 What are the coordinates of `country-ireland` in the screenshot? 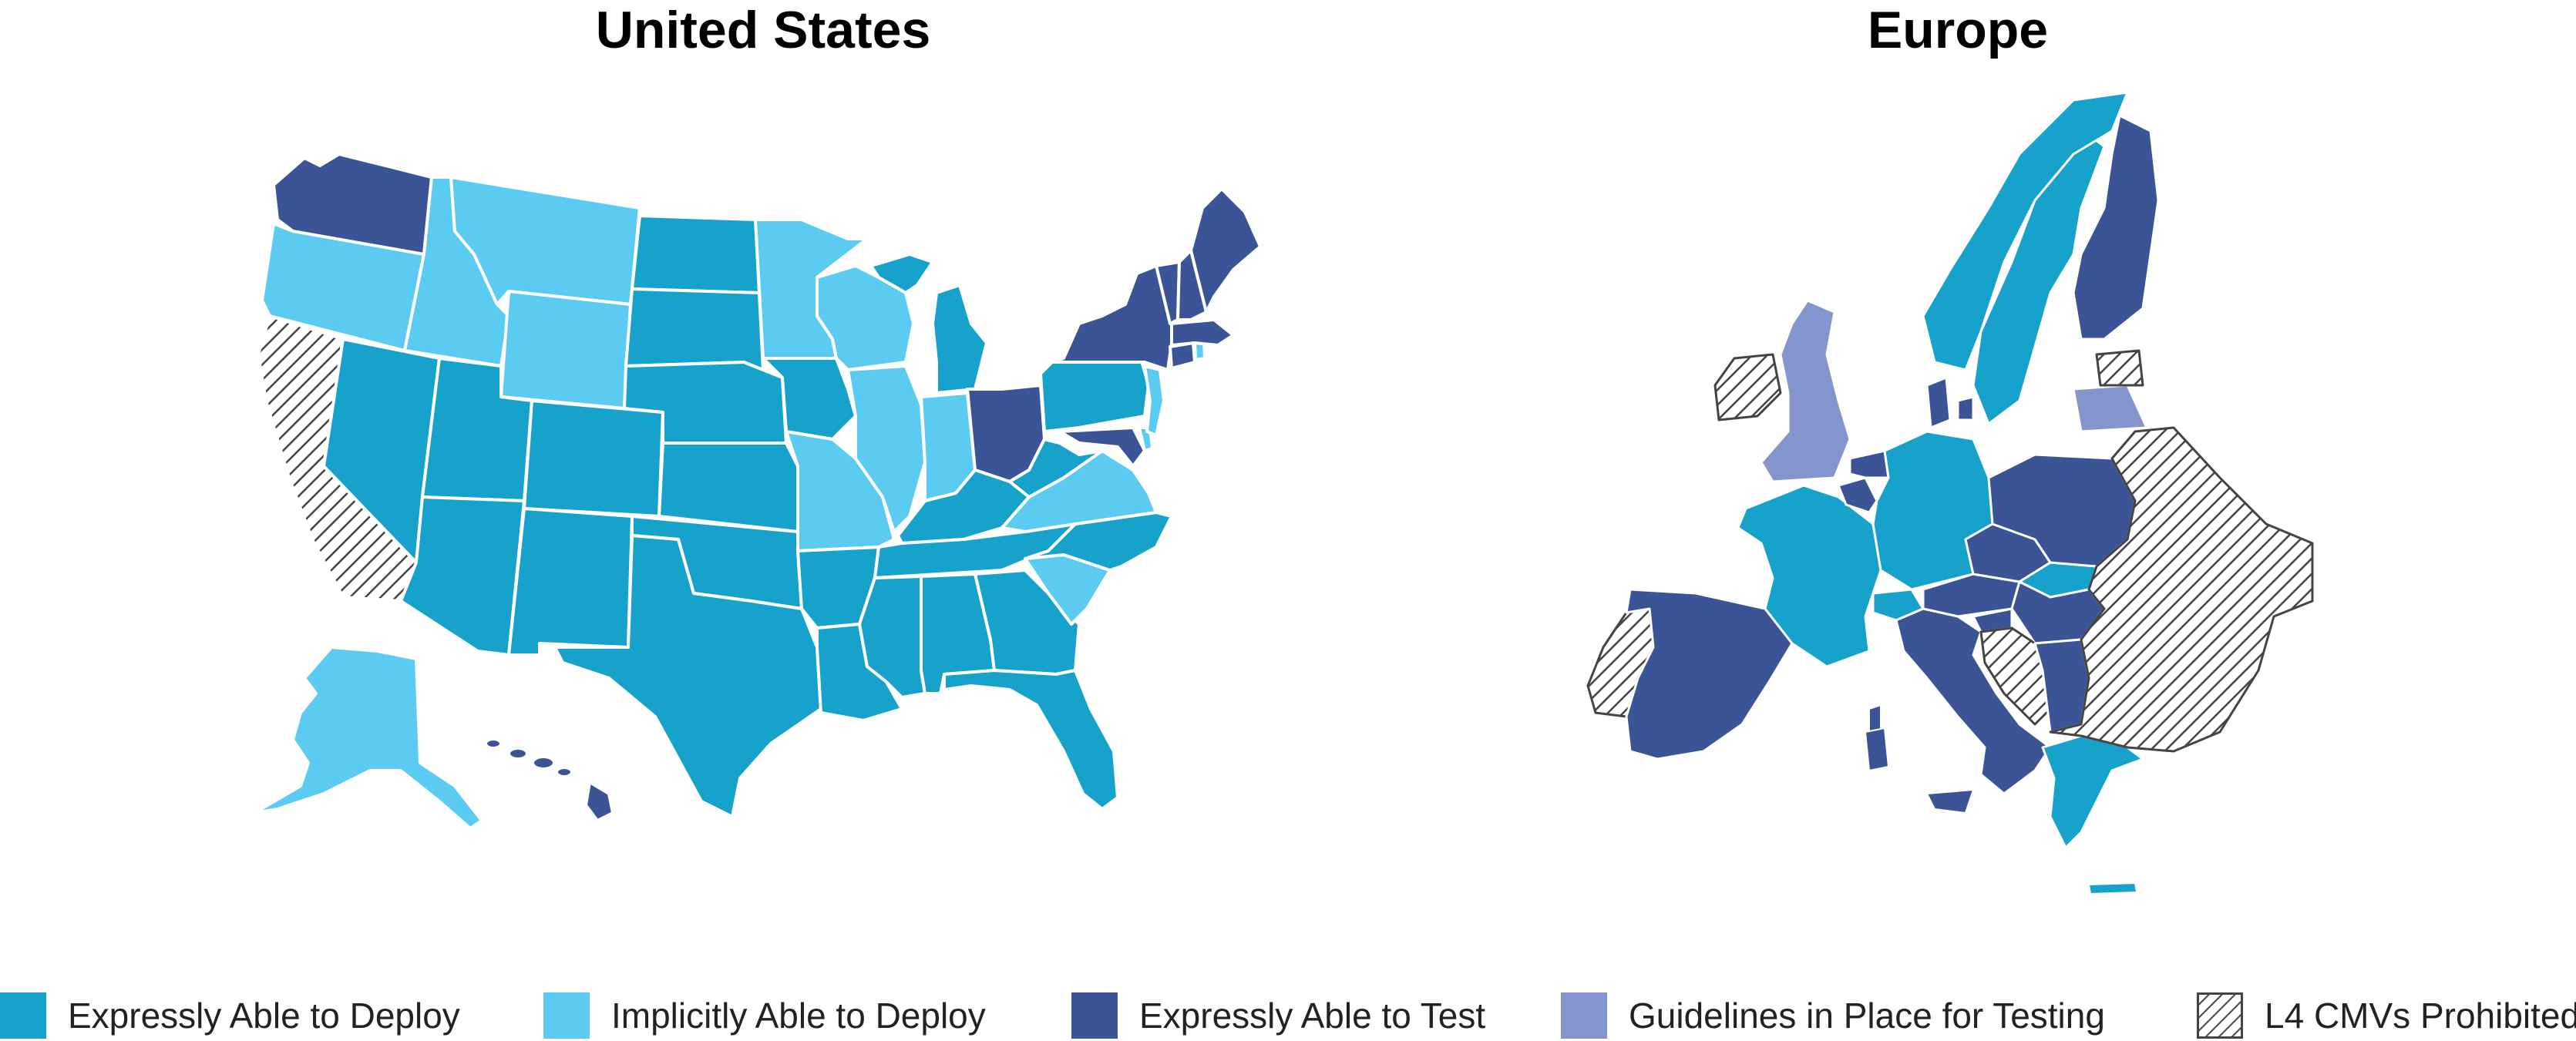 It's located at (1747, 387).